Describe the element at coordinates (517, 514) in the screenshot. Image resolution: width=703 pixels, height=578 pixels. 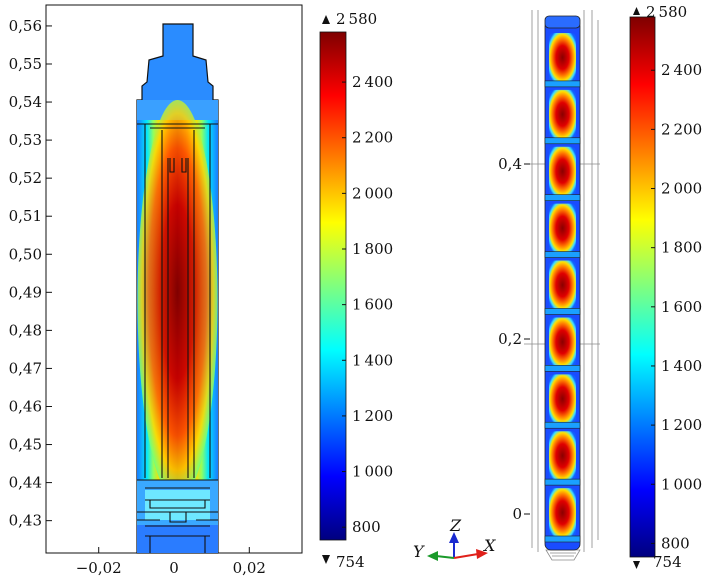
I see `right-z-tick-label: 0` at that location.